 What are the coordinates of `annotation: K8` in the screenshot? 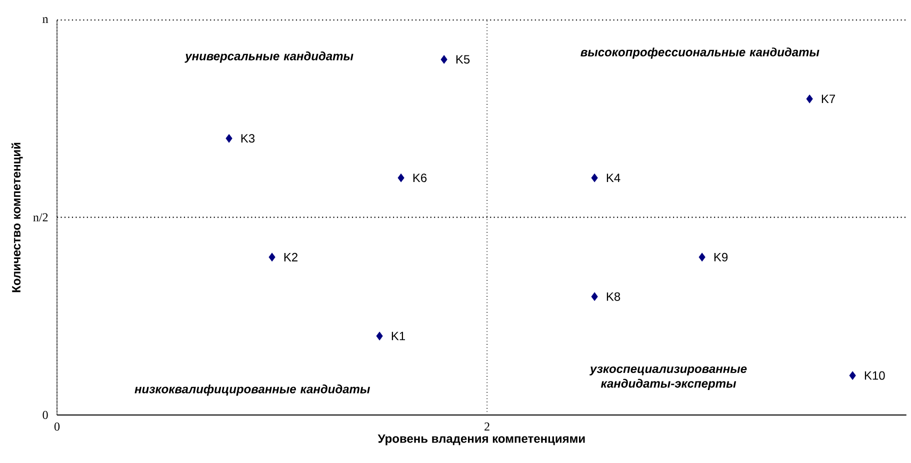 It's located at (613, 296).